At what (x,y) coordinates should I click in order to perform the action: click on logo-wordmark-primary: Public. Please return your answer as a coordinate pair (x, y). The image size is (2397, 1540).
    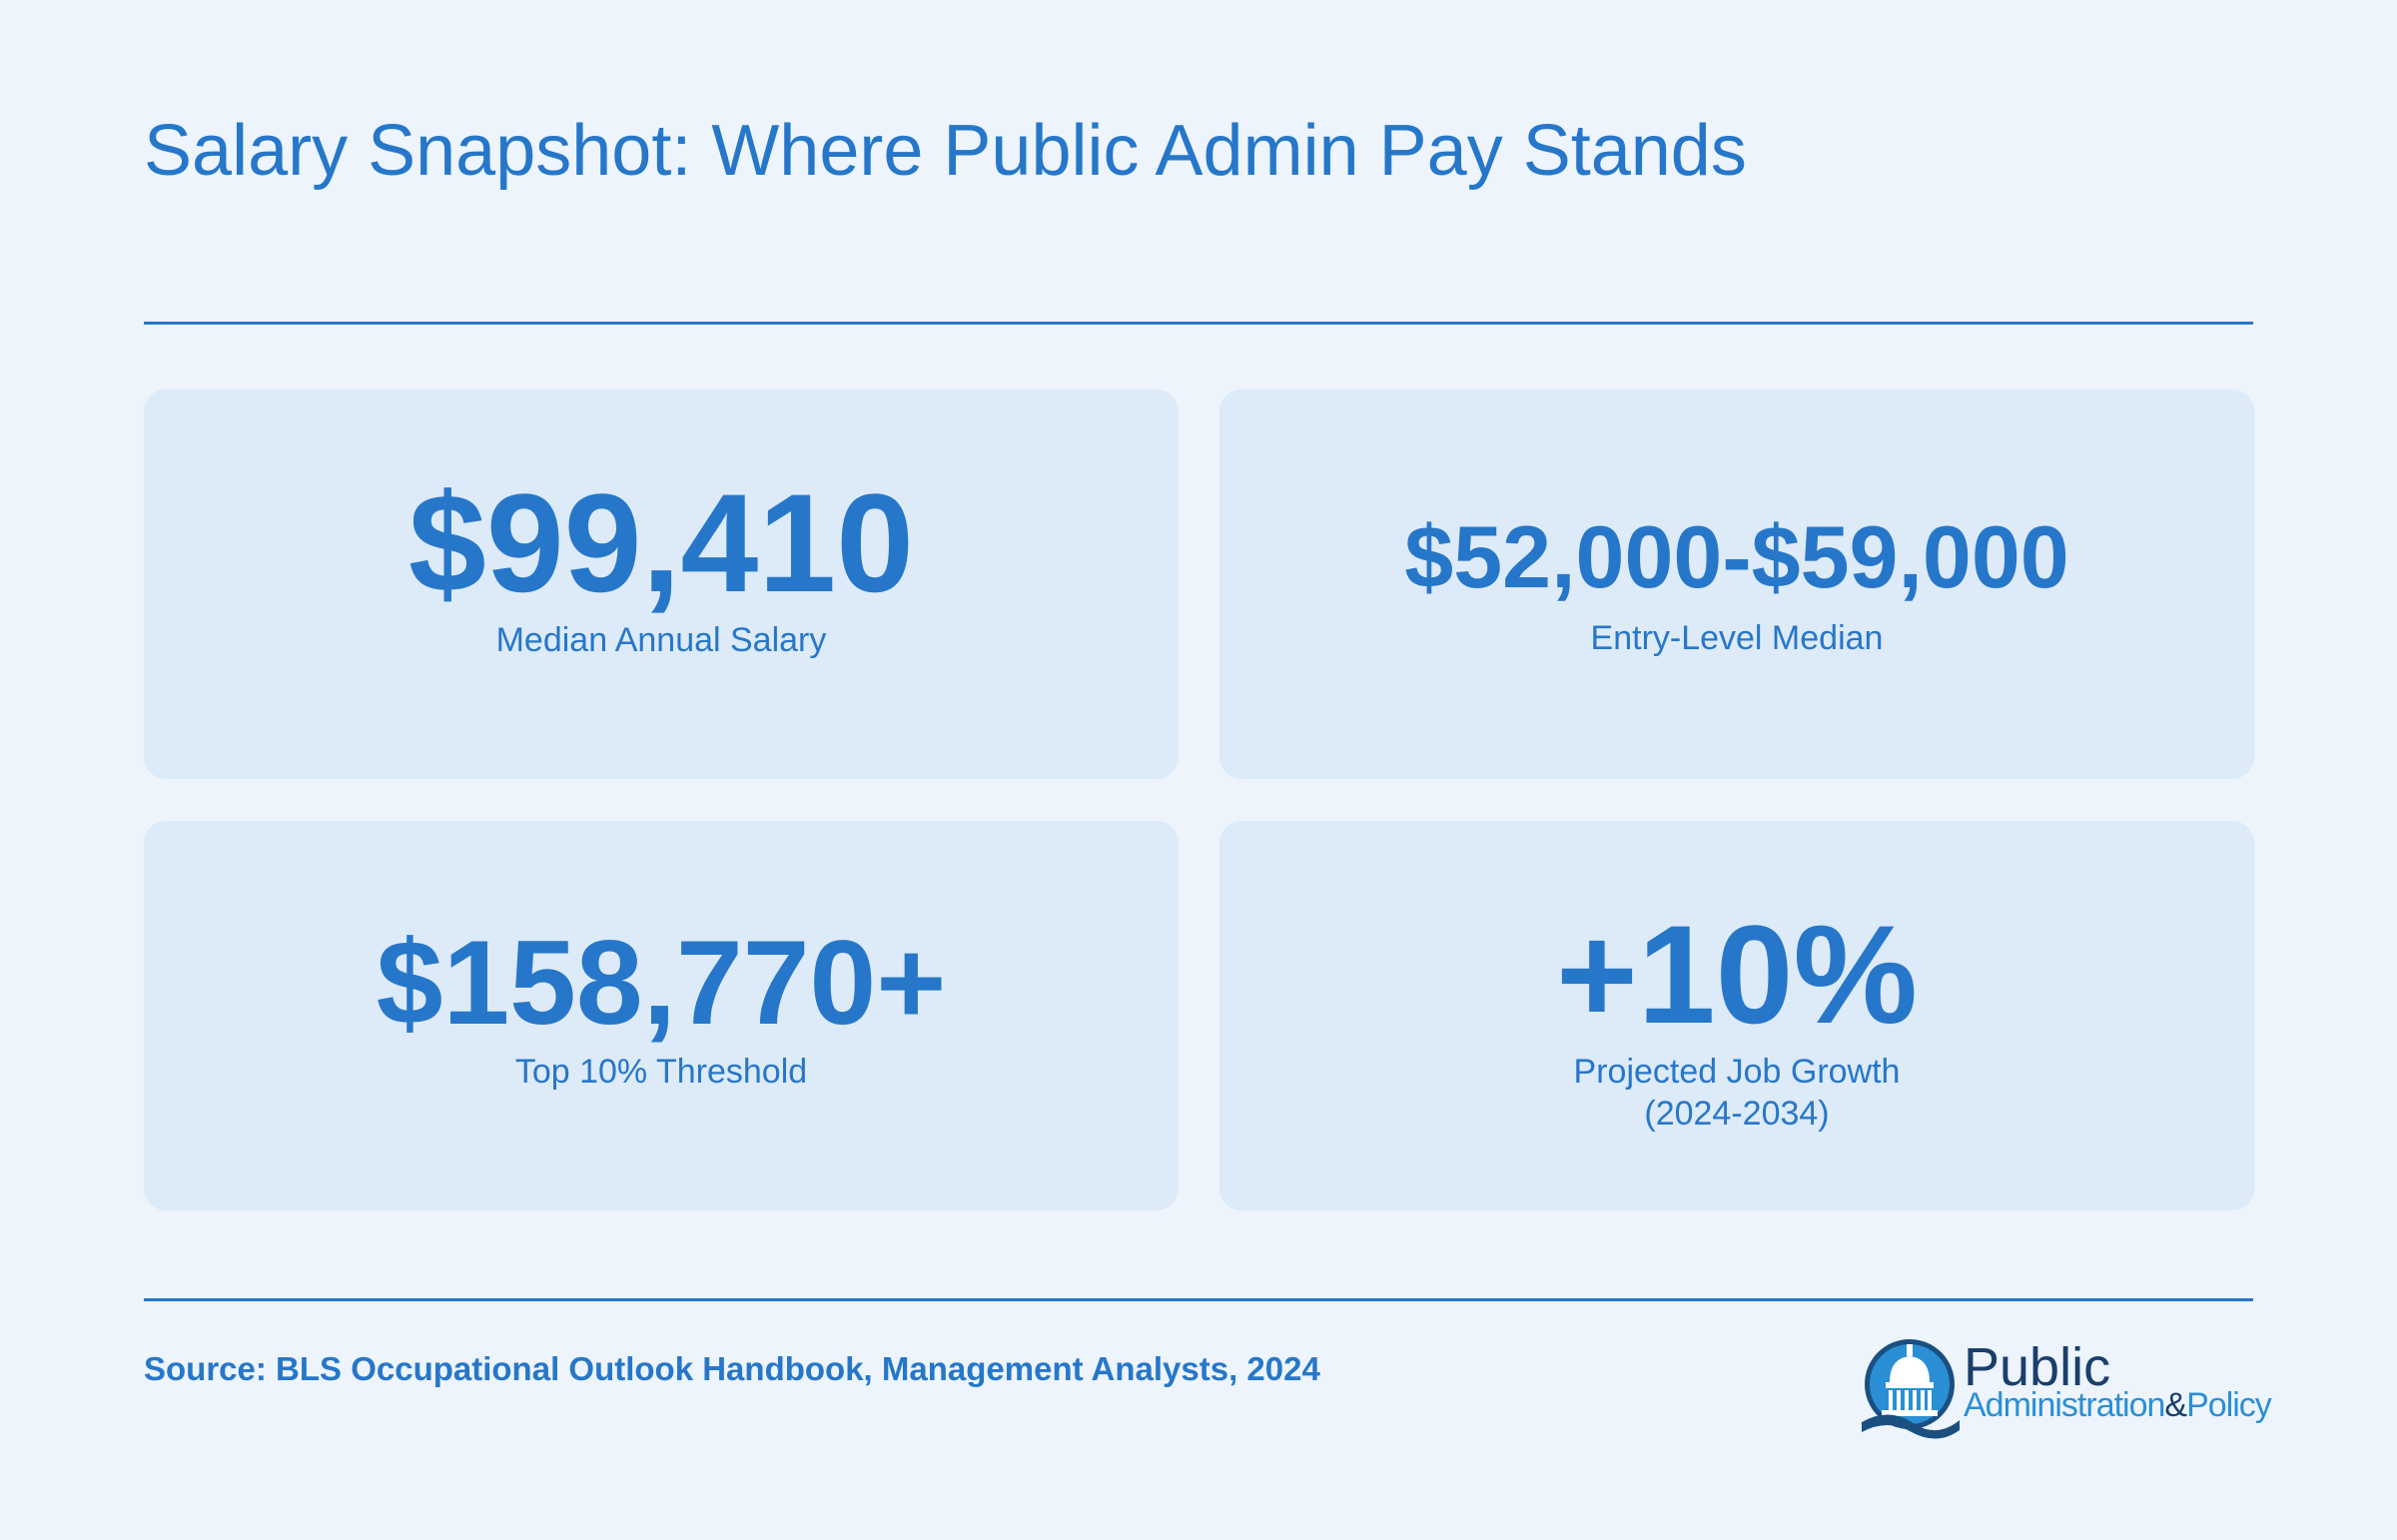
    Looking at the image, I should click on (2038, 1367).